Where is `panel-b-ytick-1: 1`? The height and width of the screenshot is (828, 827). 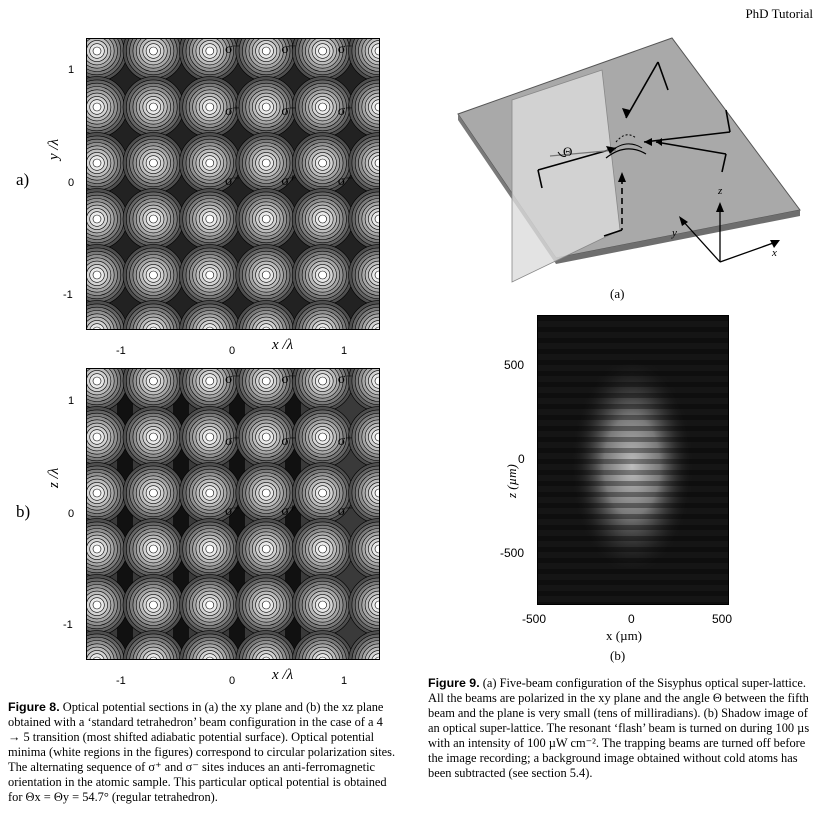
panel-b-ytick-1: 1 is located at coordinates (71, 401).